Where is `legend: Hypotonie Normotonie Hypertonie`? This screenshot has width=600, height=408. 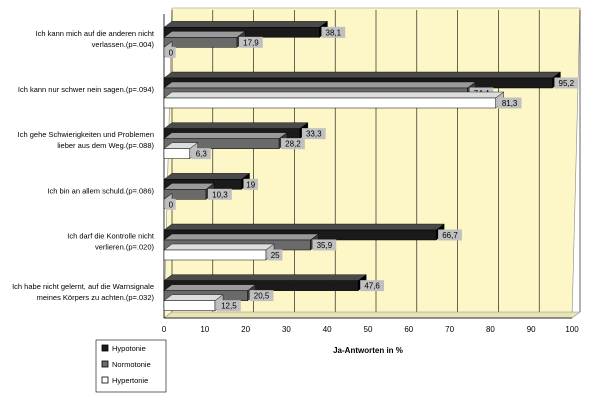
legend: Hypotonie Normotonie Hypertonie is located at coordinates (131, 366).